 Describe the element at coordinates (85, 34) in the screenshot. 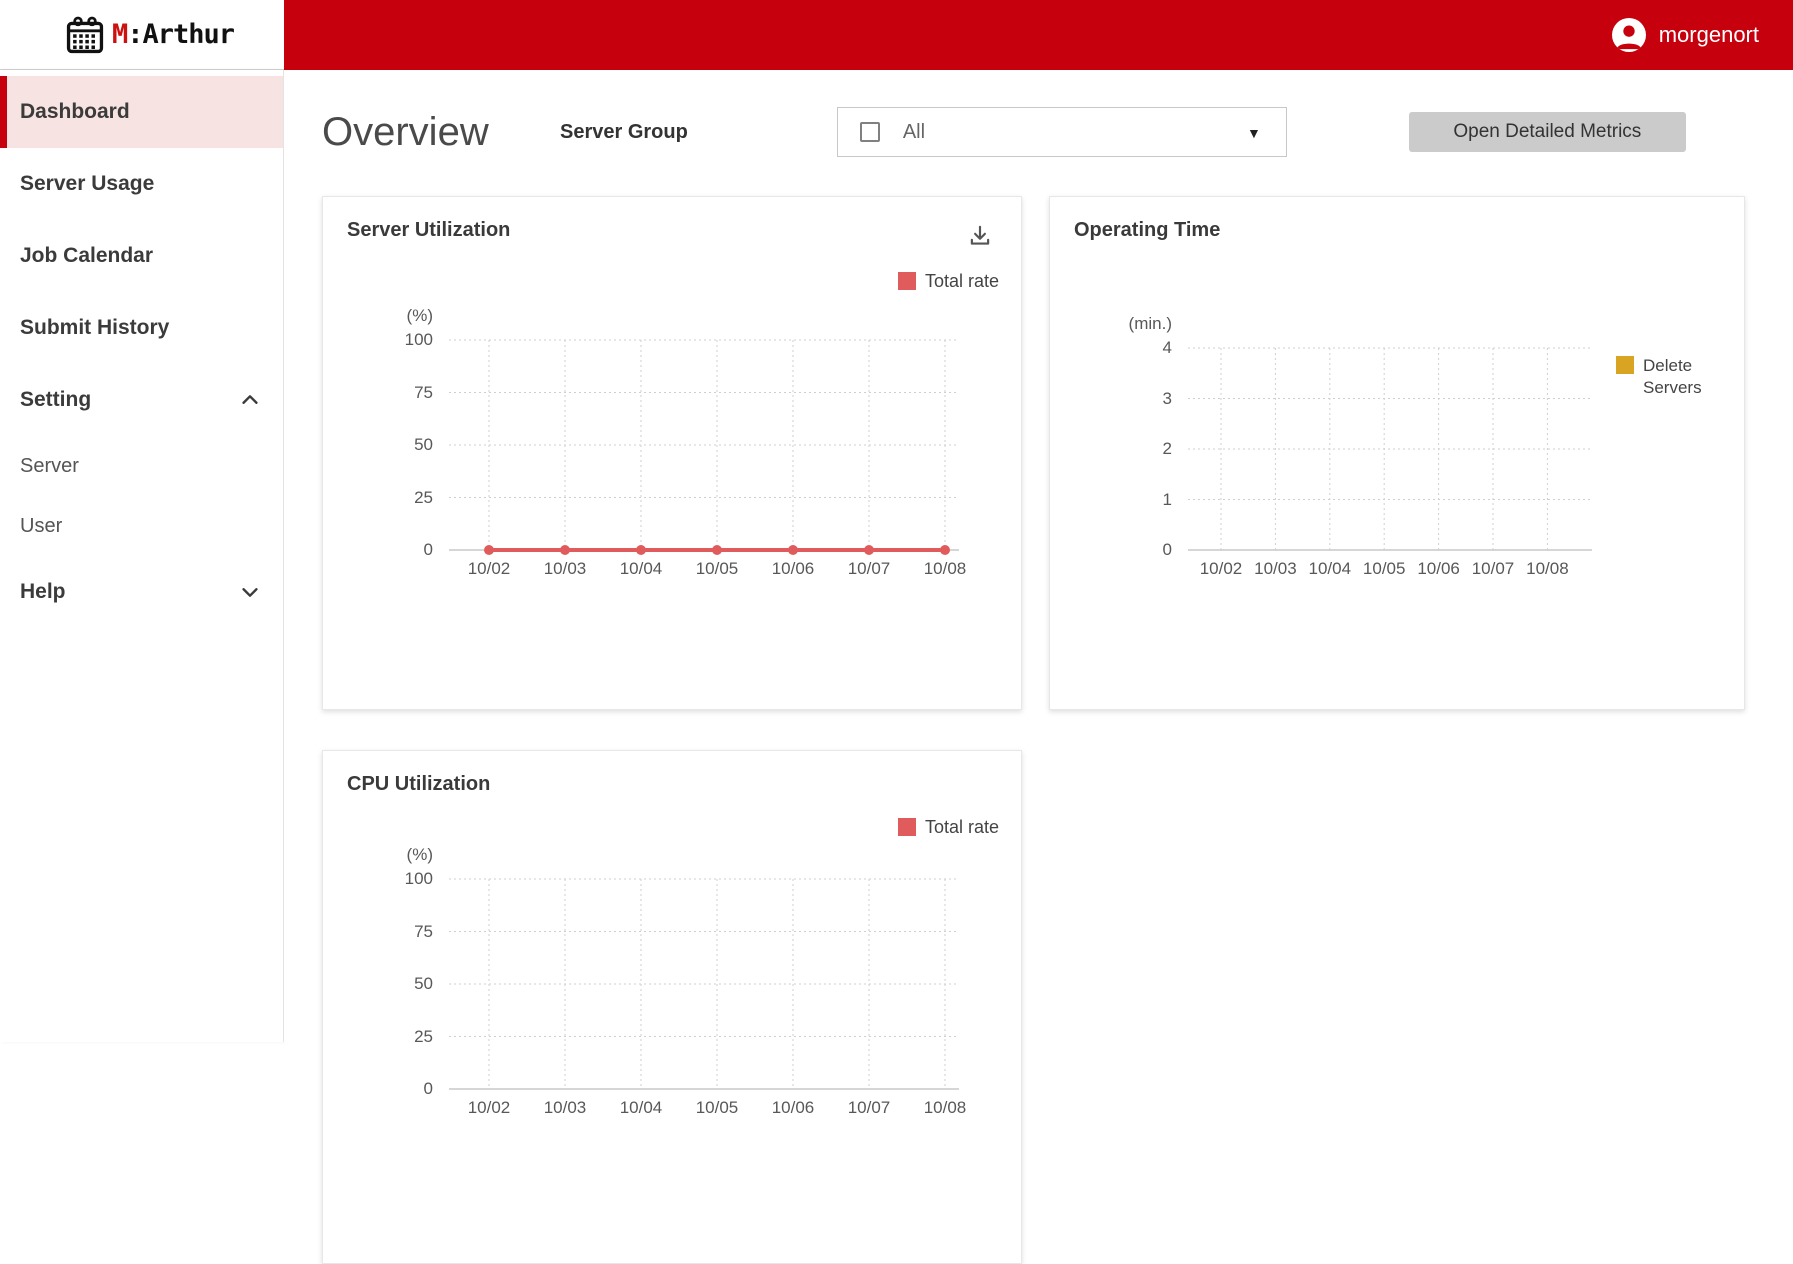

I see `calendar-logo-icon` at that location.